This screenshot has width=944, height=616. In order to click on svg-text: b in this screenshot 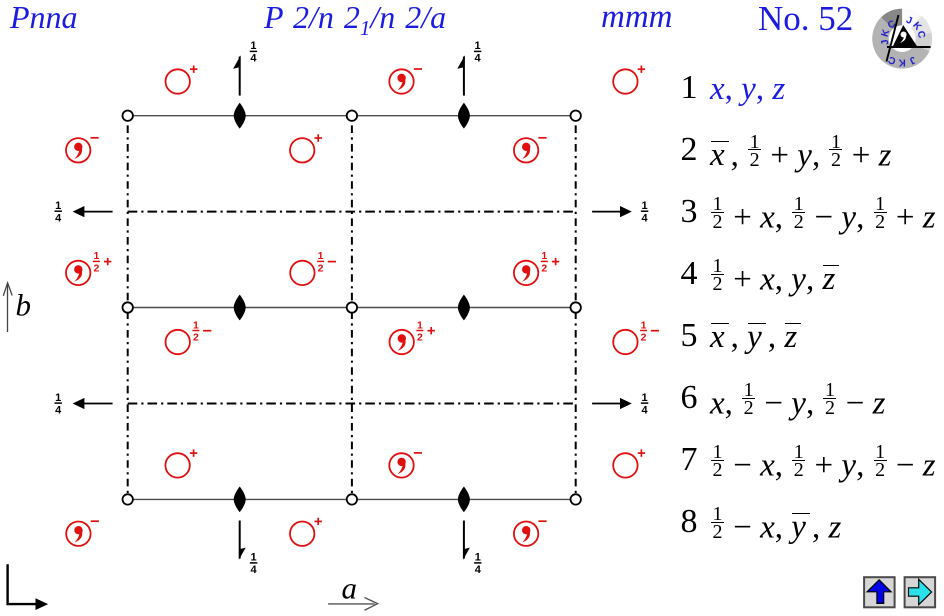, I will do `click(24, 305)`.